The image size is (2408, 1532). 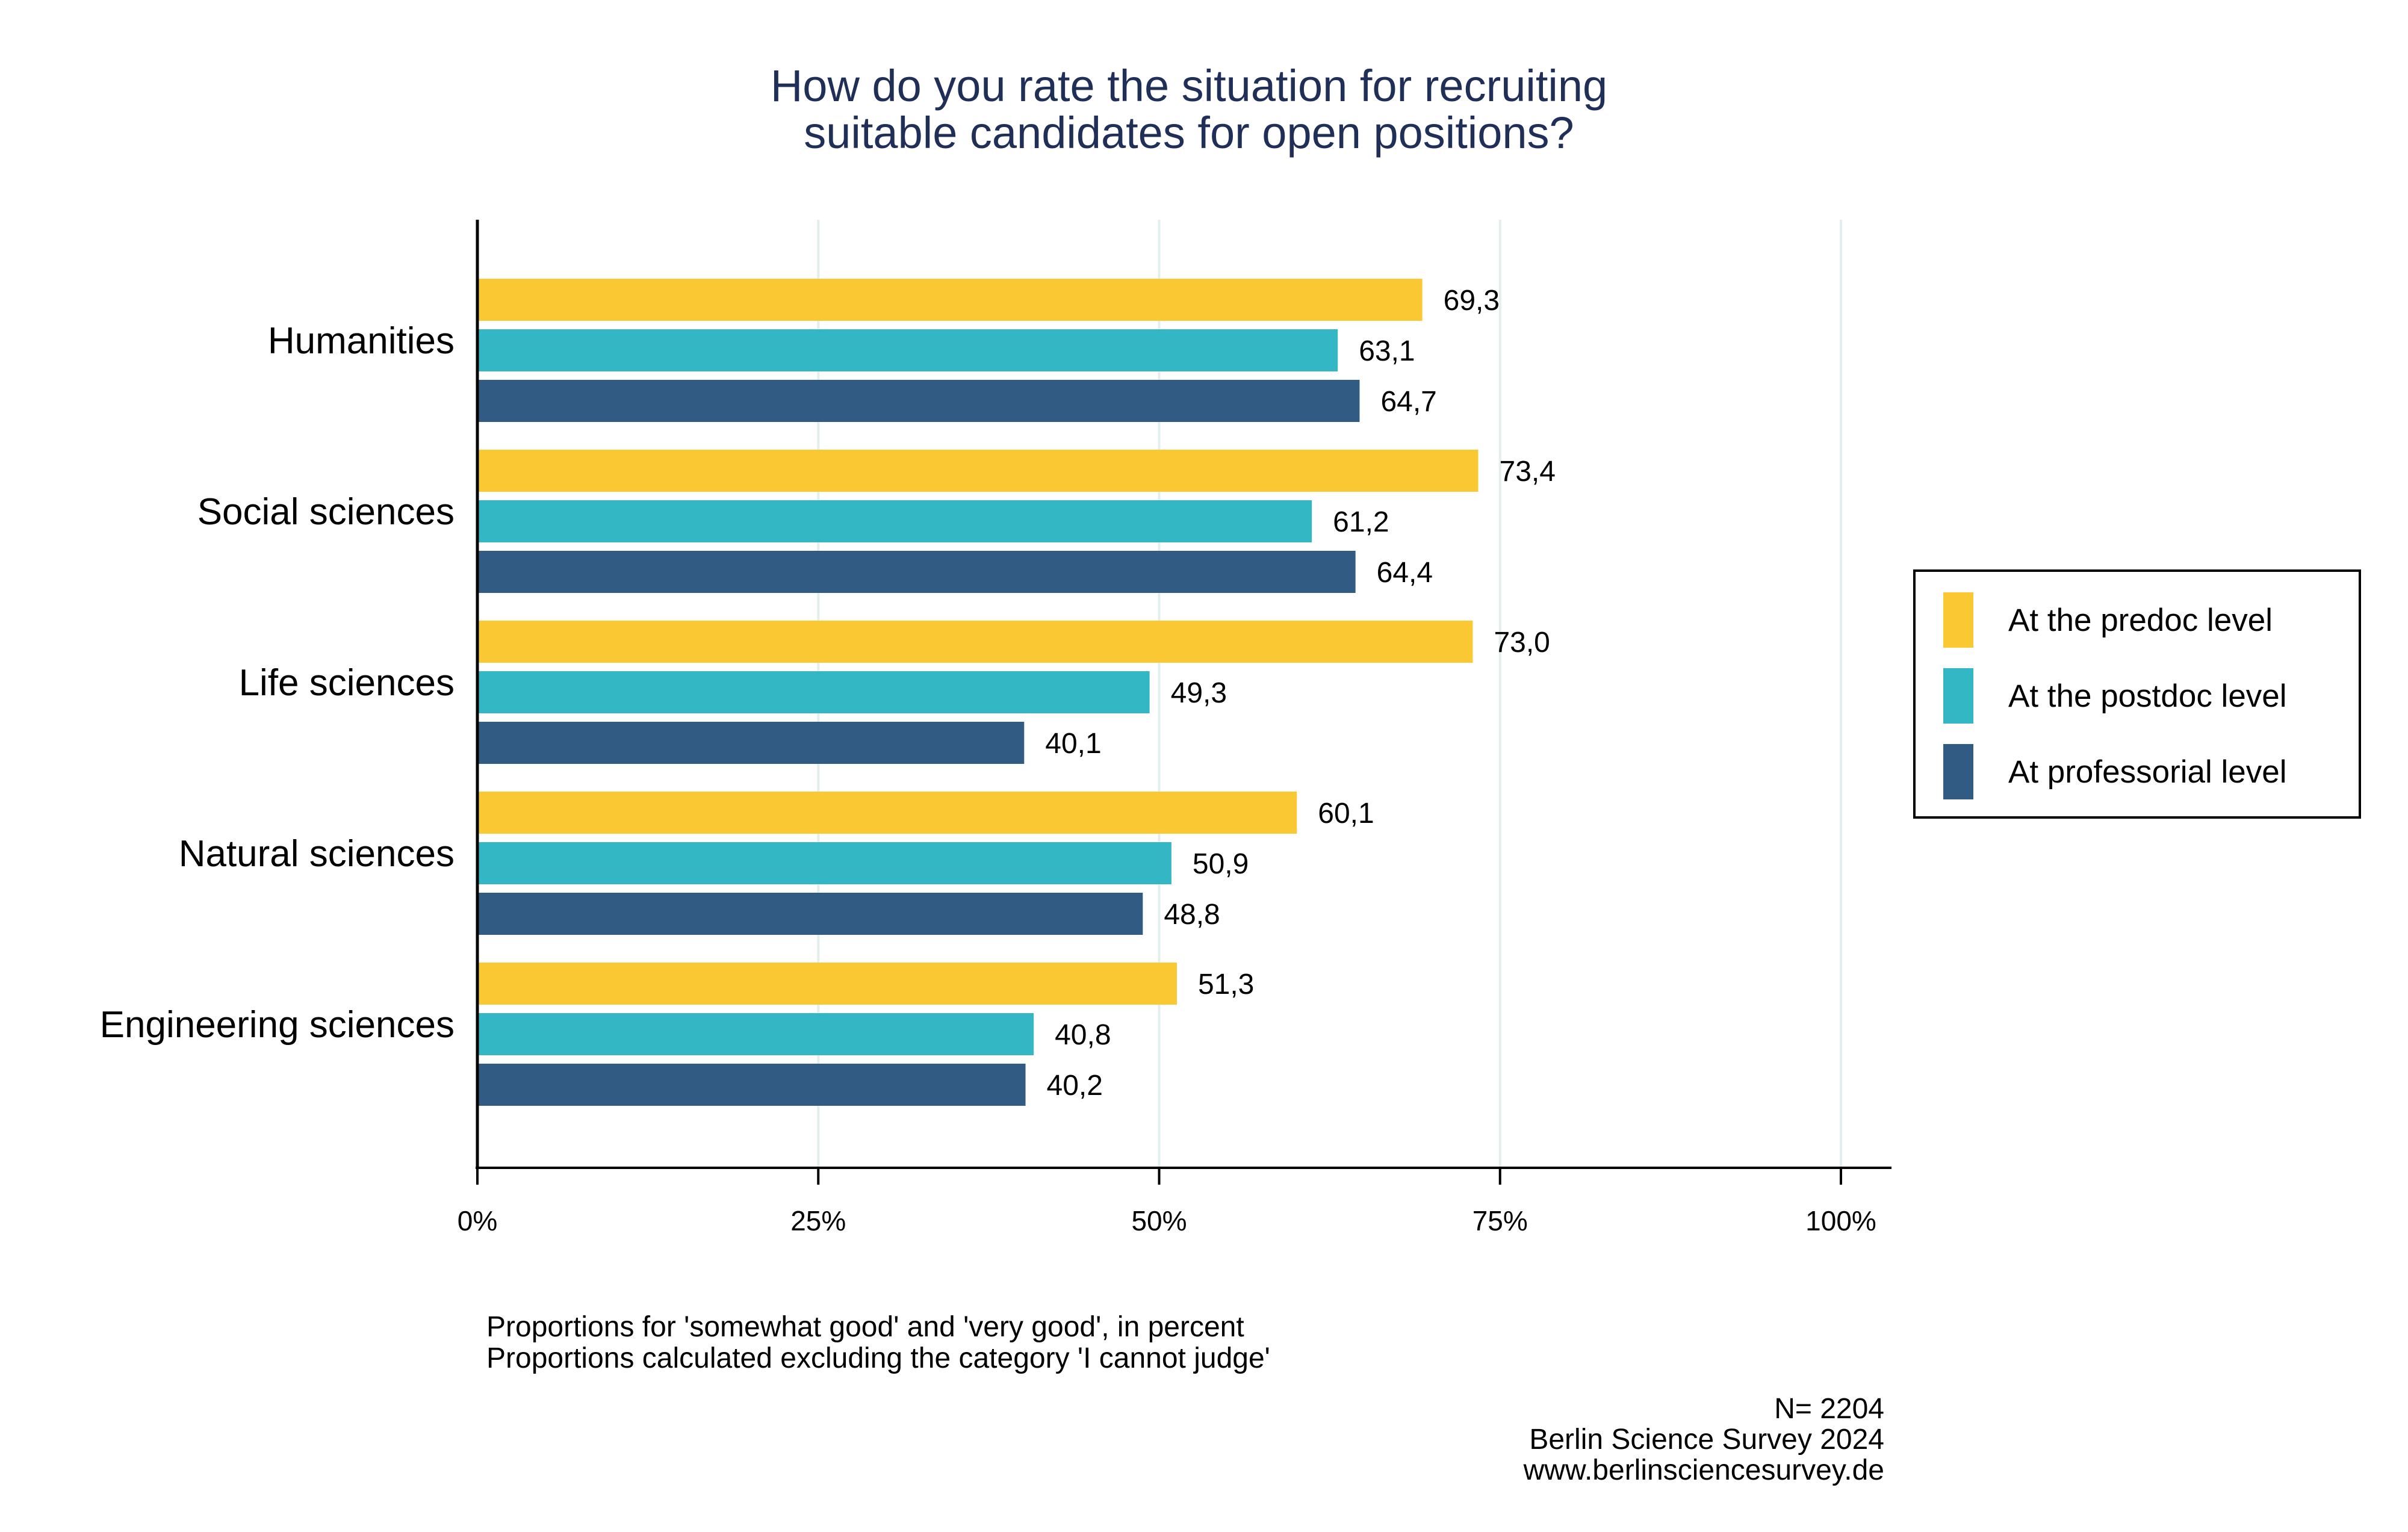 What do you see at coordinates (2147, 772) in the screenshot?
I see `legend-label-at-professorial-level: At professorial level` at bounding box center [2147, 772].